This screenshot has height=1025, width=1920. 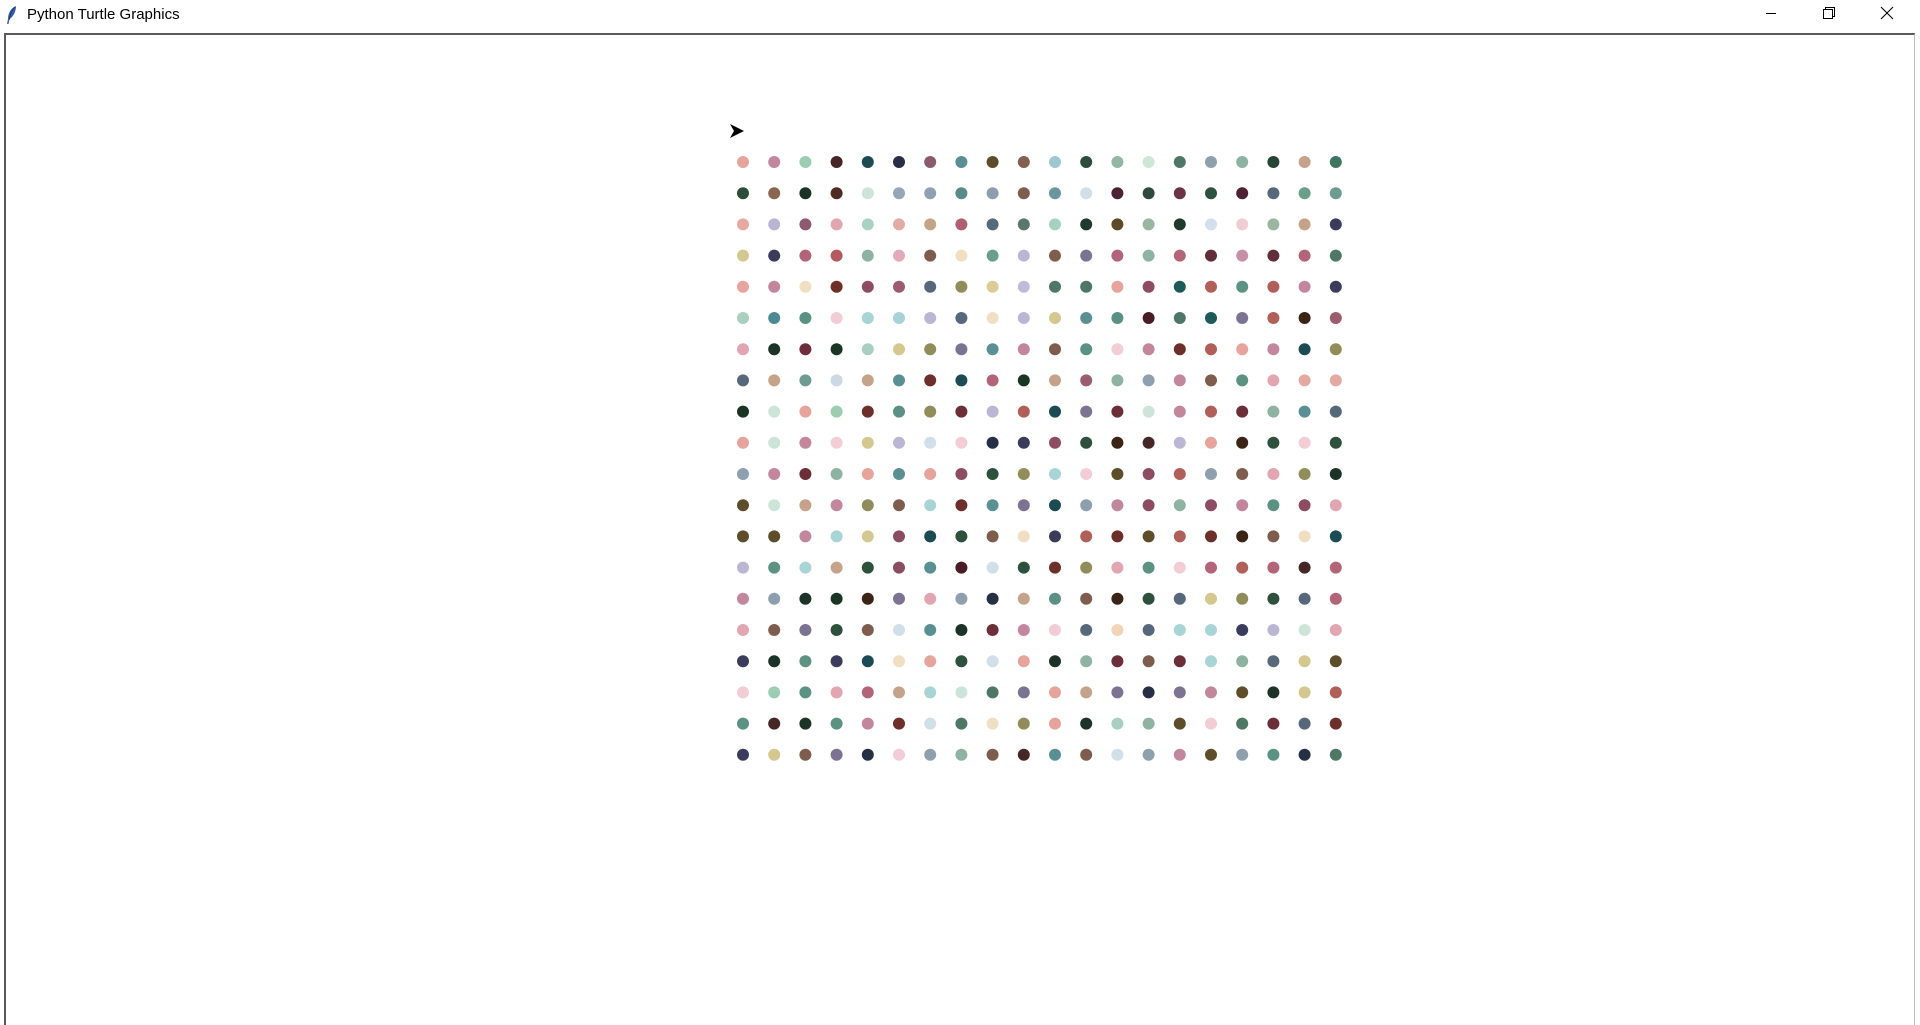 What do you see at coordinates (1771, 15) in the screenshot?
I see `minimize-button` at bounding box center [1771, 15].